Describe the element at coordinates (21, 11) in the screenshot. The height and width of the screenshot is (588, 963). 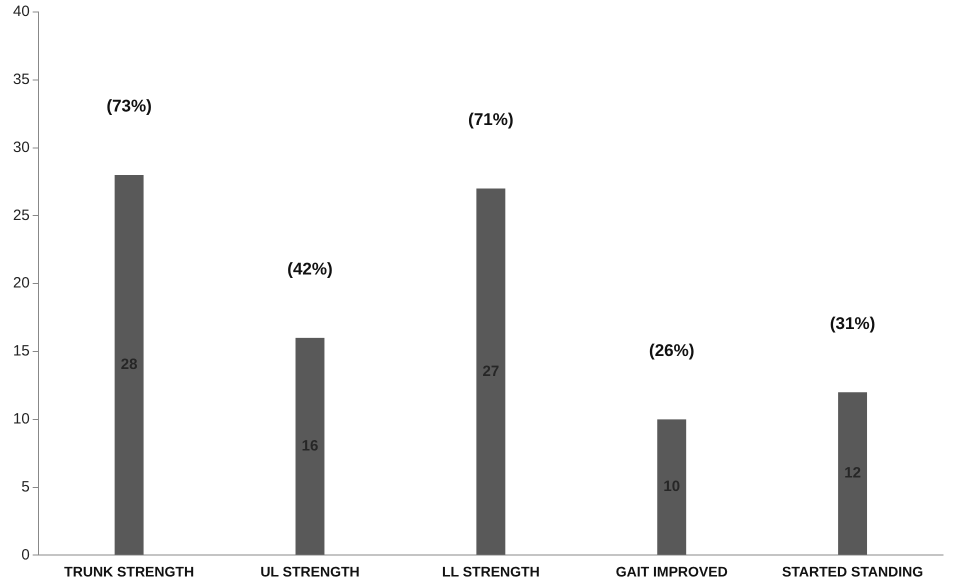
I see `y-tick-label: 40` at that location.